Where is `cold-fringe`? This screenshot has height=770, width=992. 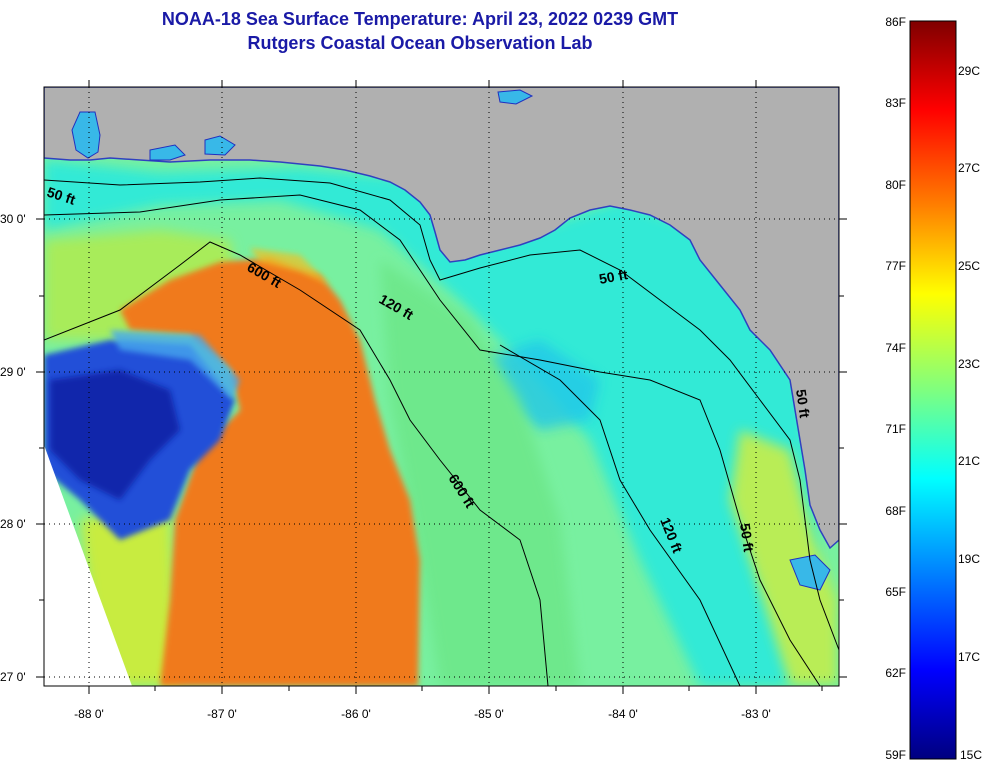 cold-fringe is located at coordinates (175, 365).